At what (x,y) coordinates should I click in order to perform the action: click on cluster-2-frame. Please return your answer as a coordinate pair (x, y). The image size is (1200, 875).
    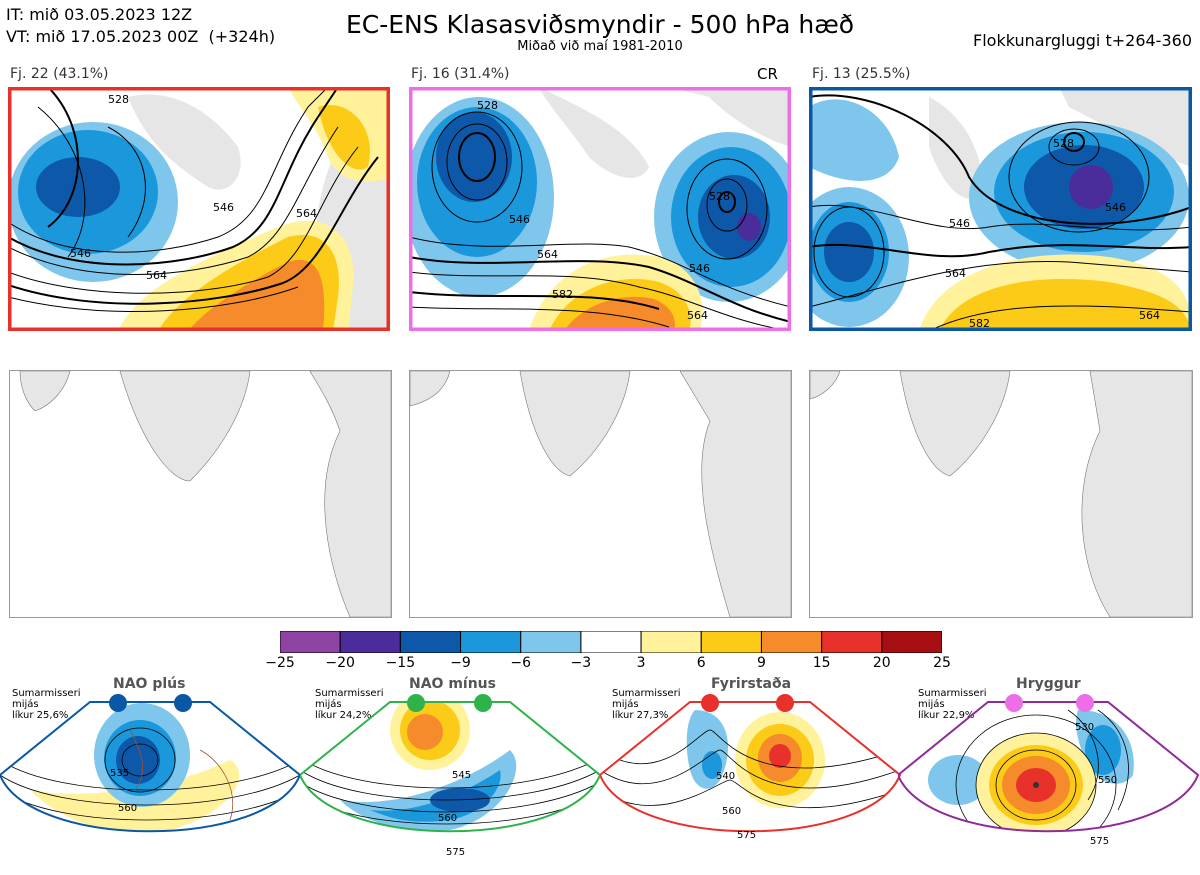
    Looking at the image, I should click on (600, 209).